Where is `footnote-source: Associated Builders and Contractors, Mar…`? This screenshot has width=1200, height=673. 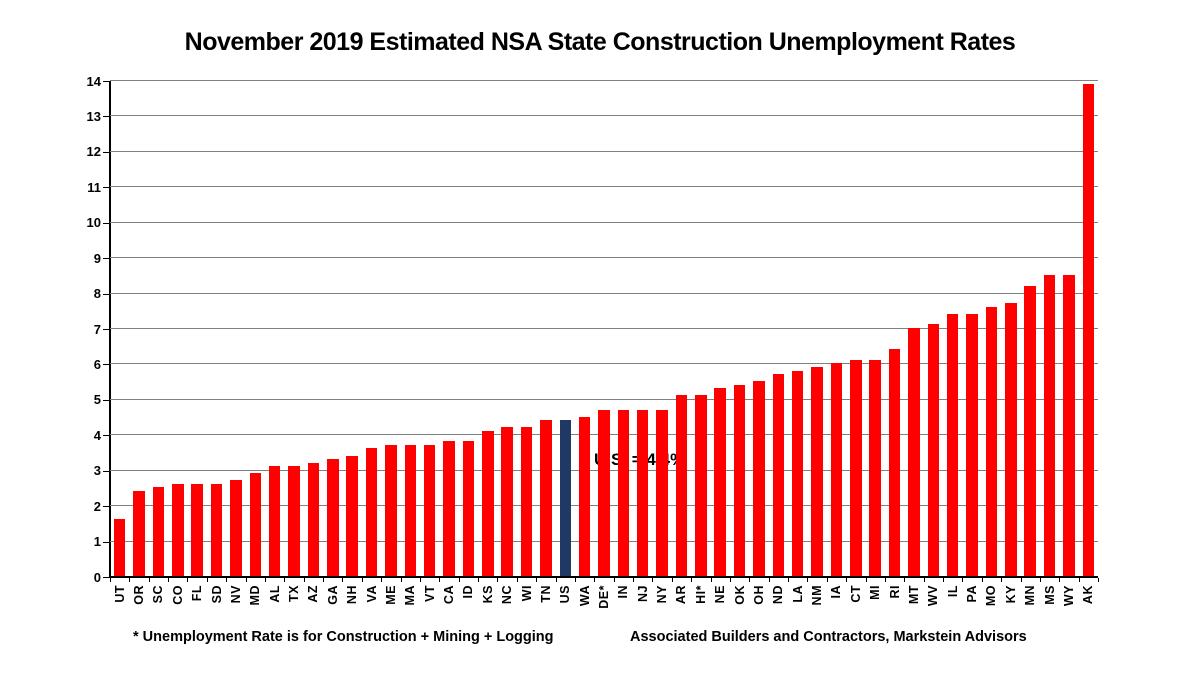
footnote-source: Associated Builders and Contractors, Mar… is located at coordinates (828, 637).